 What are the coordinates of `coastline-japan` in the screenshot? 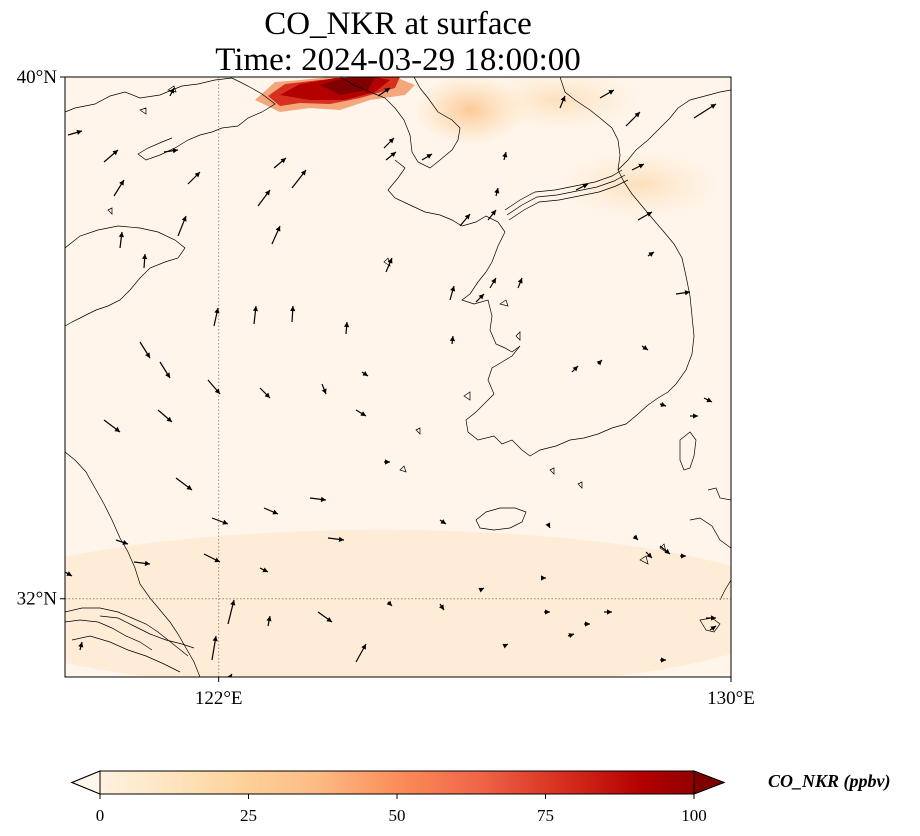 It's located at (710, 560).